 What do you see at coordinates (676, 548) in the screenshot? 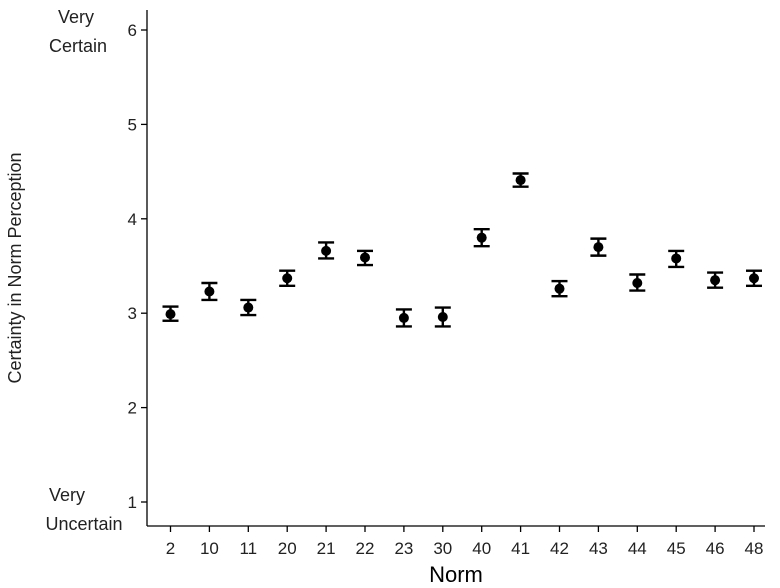
I see `x-tick-label: 45` at bounding box center [676, 548].